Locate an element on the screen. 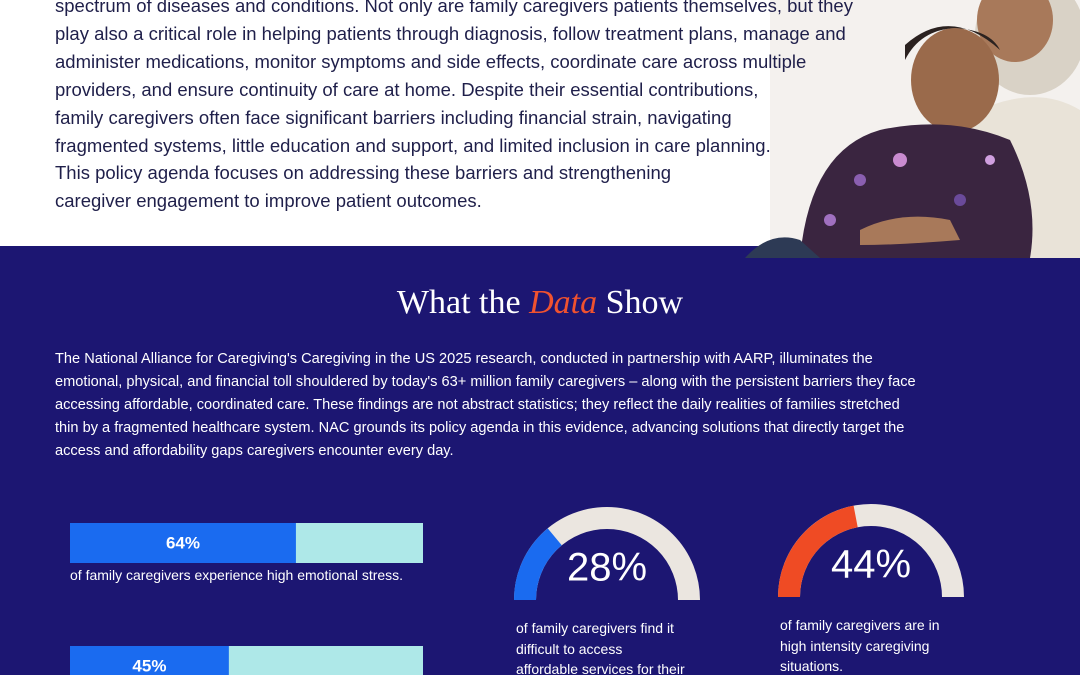  gauge-caption: of family caregivers are in is located at coordinates (860, 625).